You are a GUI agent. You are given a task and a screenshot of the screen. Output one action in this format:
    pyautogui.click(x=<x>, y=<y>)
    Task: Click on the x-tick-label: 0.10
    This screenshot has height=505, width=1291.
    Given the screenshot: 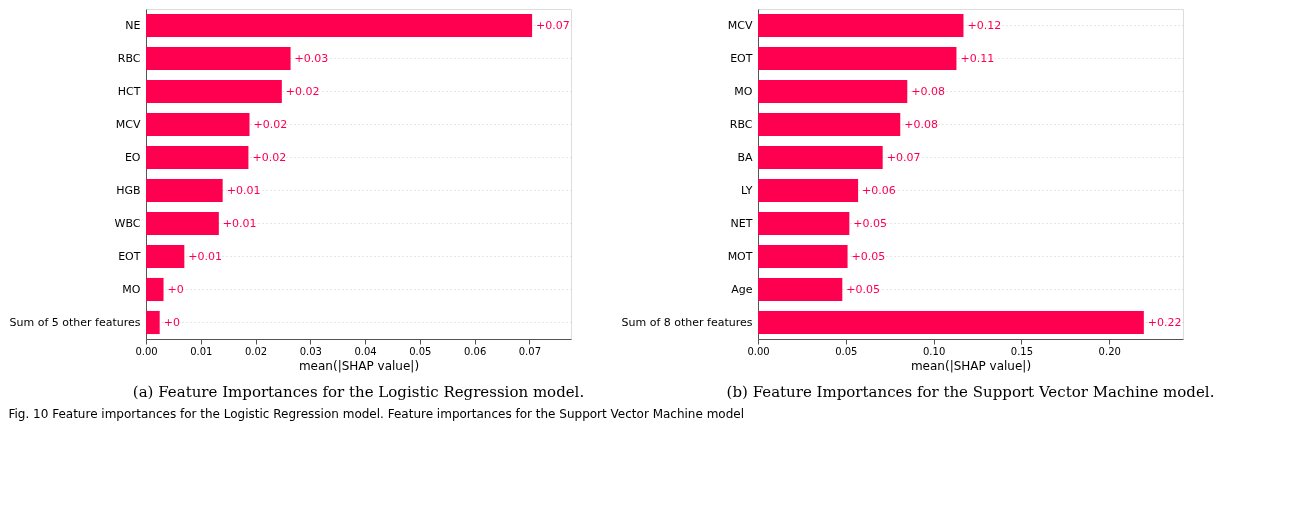 What is the action you would take?
    pyautogui.click(x=934, y=351)
    